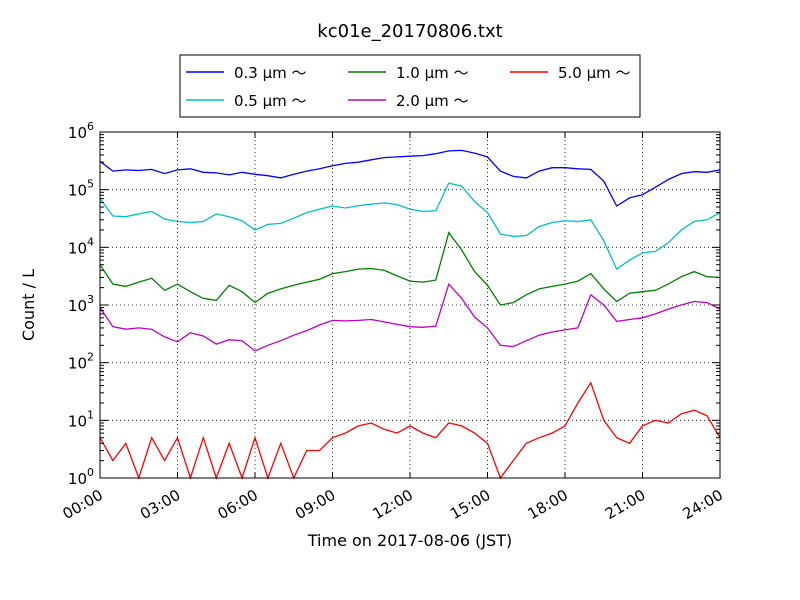 The width and height of the screenshot is (800, 600). Describe the element at coordinates (28, 305) in the screenshot. I see `y-axis-label: Count / L` at that location.